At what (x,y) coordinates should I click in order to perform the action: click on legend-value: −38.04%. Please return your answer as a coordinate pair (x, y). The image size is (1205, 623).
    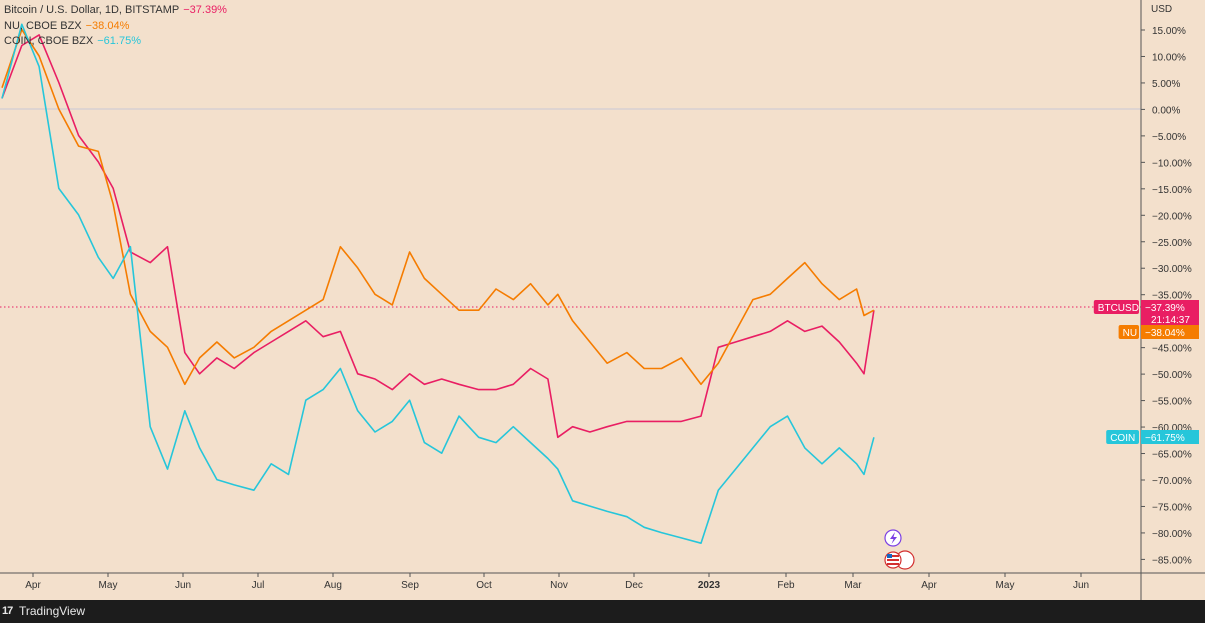
    Looking at the image, I should click on (107, 25).